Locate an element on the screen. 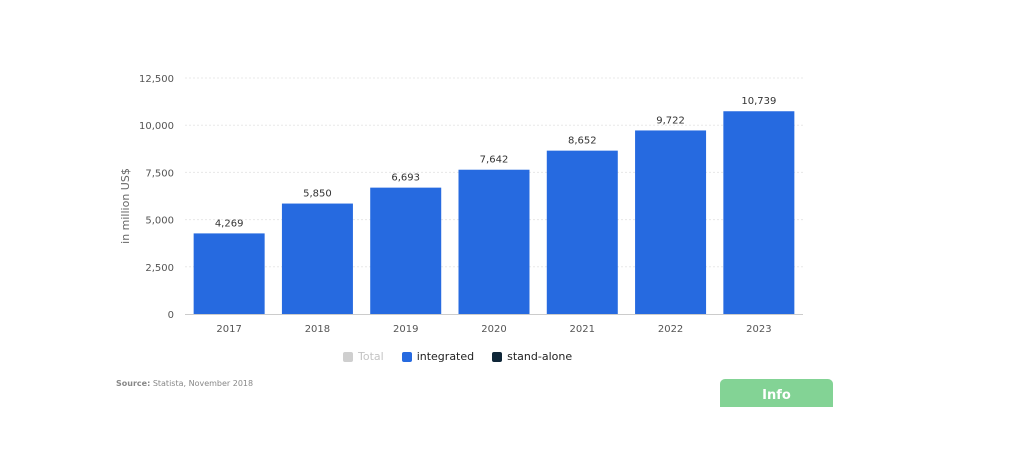 This screenshot has height=449, width=1024. data-label-2018: 5,850 is located at coordinates (317, 194).